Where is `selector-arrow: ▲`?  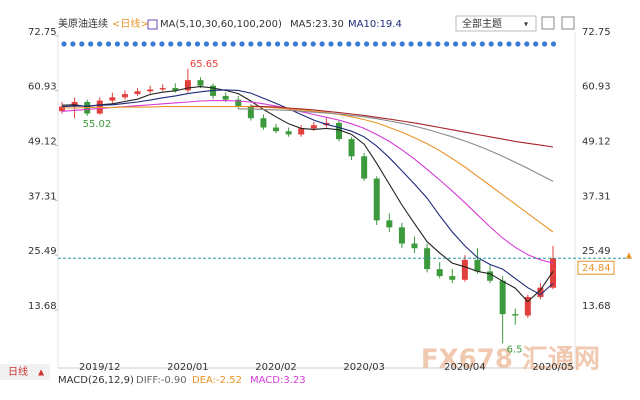 selector-arrow: ▲ is located at coordinates (41, 372).